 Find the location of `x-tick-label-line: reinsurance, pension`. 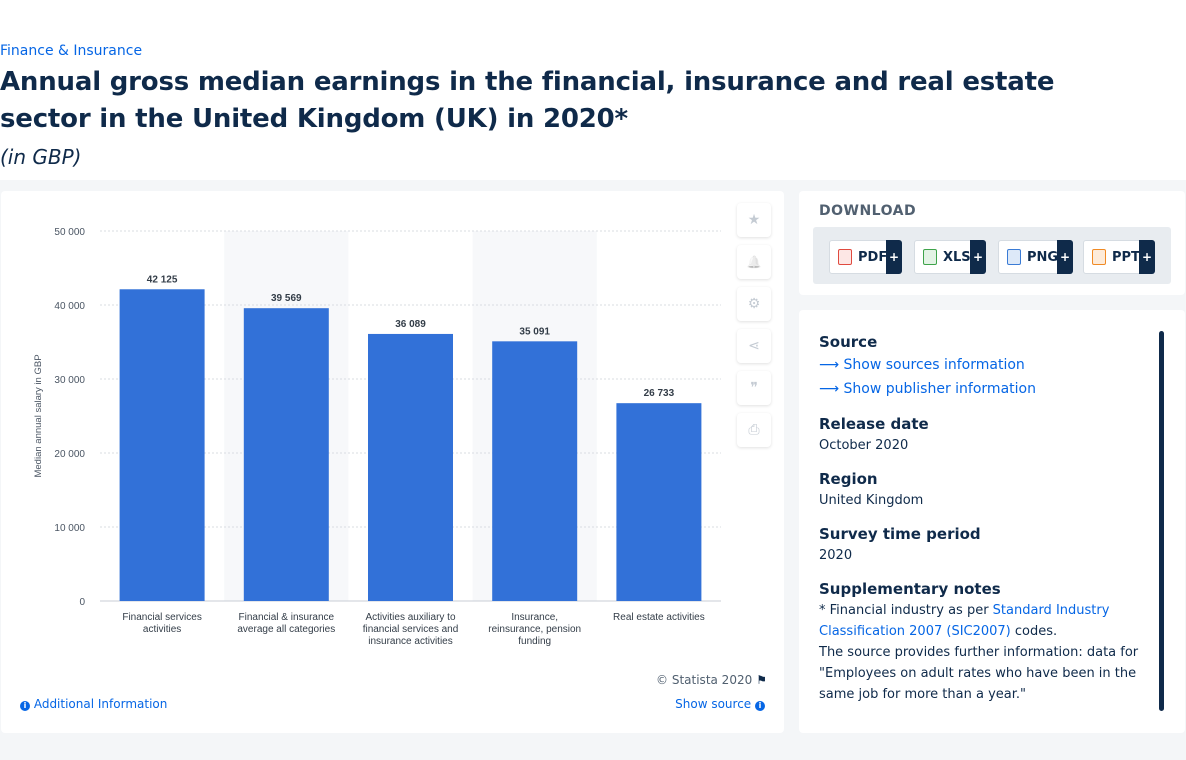

x-tick-label-line: reinsurance, pension is located at coordinates (534, 629).